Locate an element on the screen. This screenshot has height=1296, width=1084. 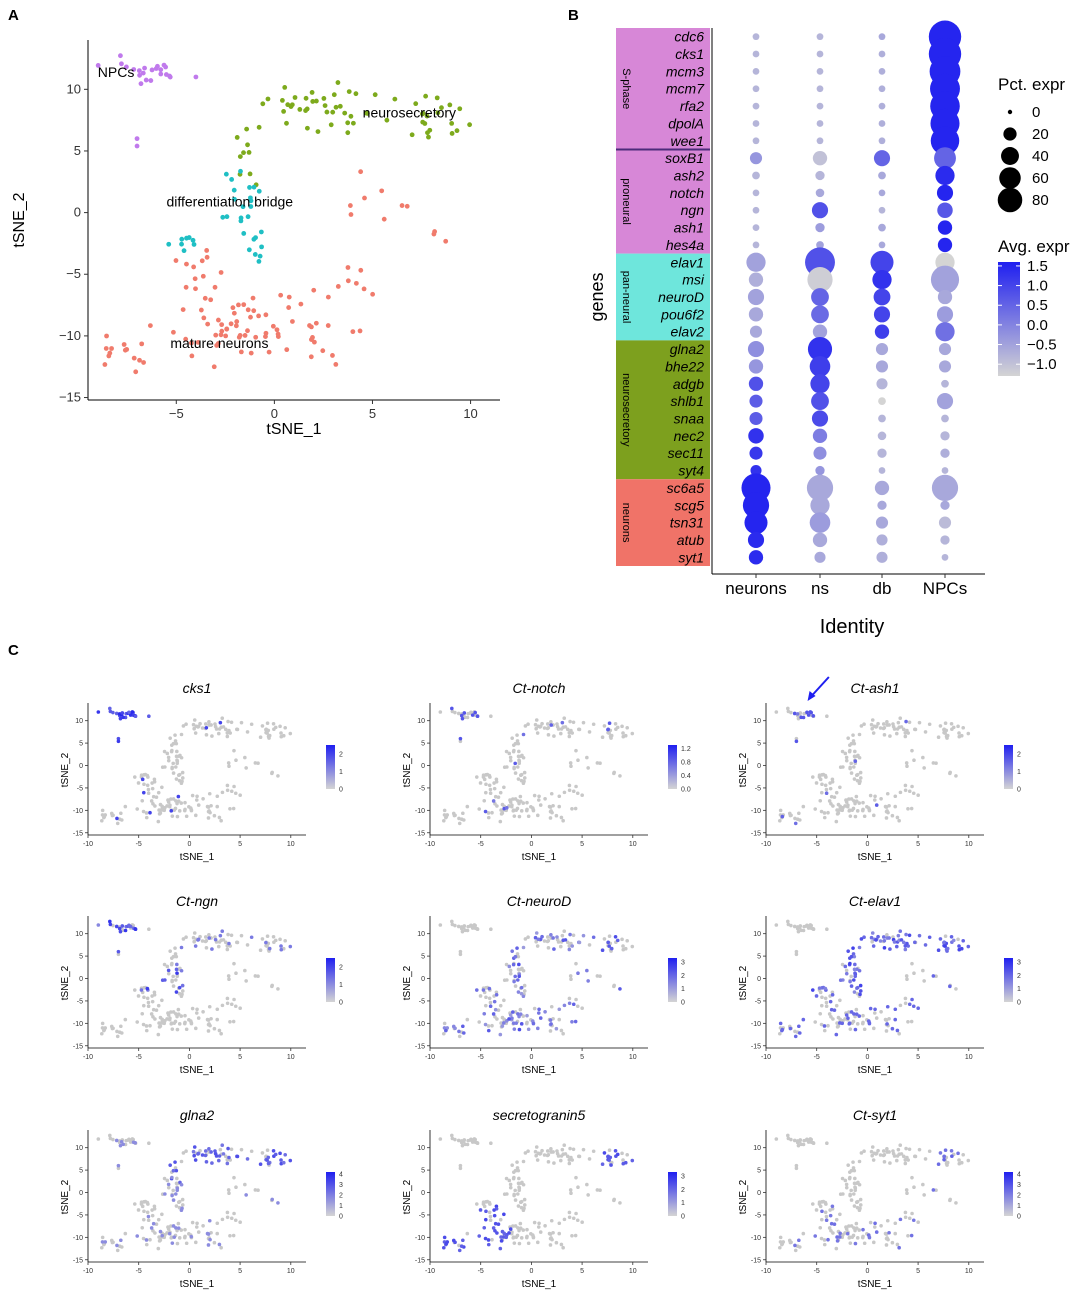
legend-label: 2 is located at coordinates (341, 754).